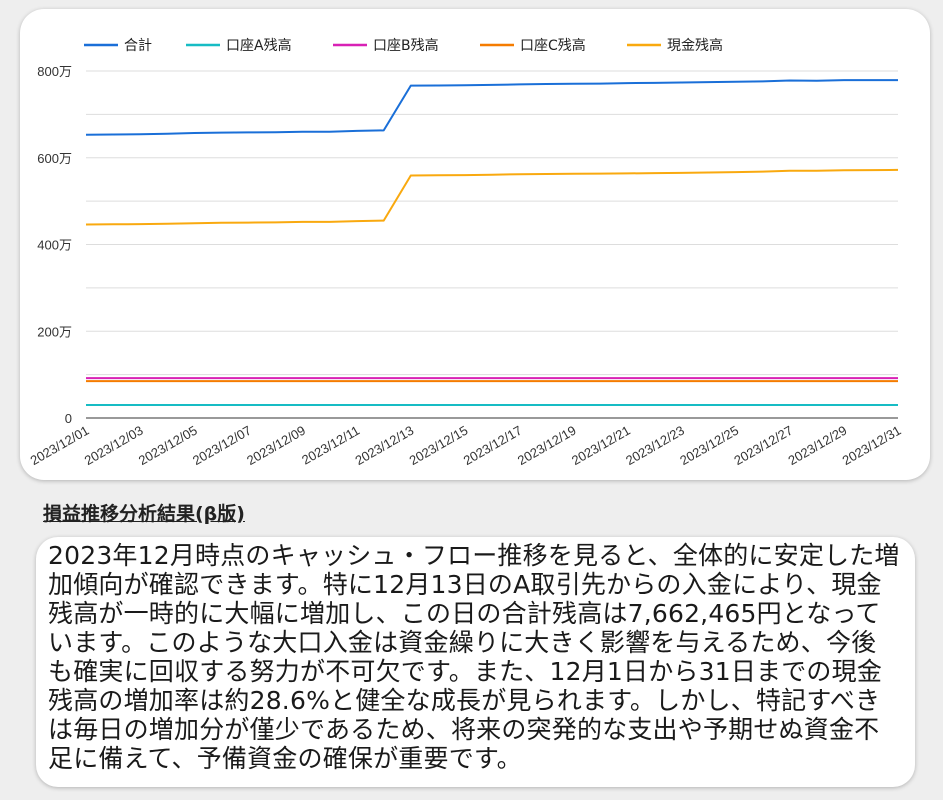  I want to click on y-tick-label: 200万, so click(54, 331).